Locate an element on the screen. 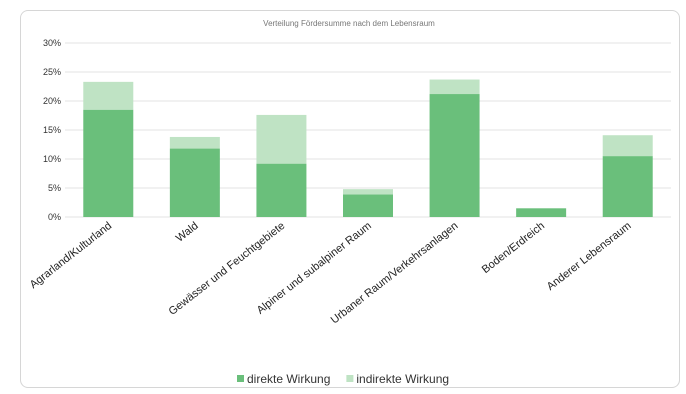  legend-label: direkte Wirkung is located at coordinates (288, 379).